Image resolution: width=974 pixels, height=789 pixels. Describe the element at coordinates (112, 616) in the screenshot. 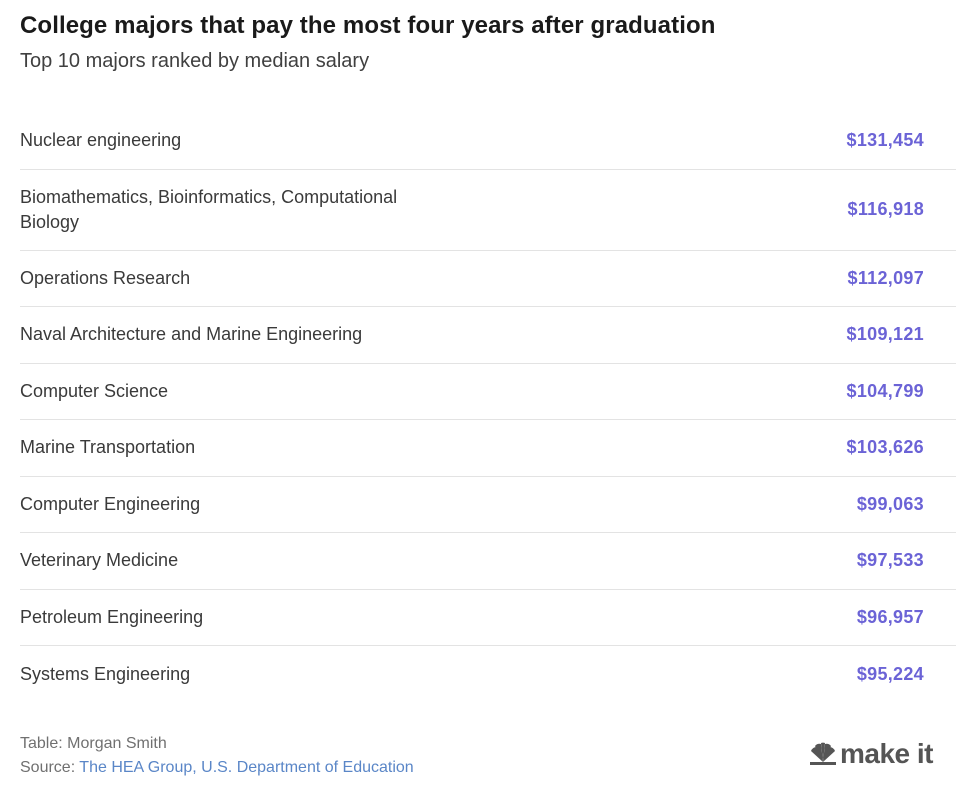

I see `major-name: Petroleum Engineering` at that location.